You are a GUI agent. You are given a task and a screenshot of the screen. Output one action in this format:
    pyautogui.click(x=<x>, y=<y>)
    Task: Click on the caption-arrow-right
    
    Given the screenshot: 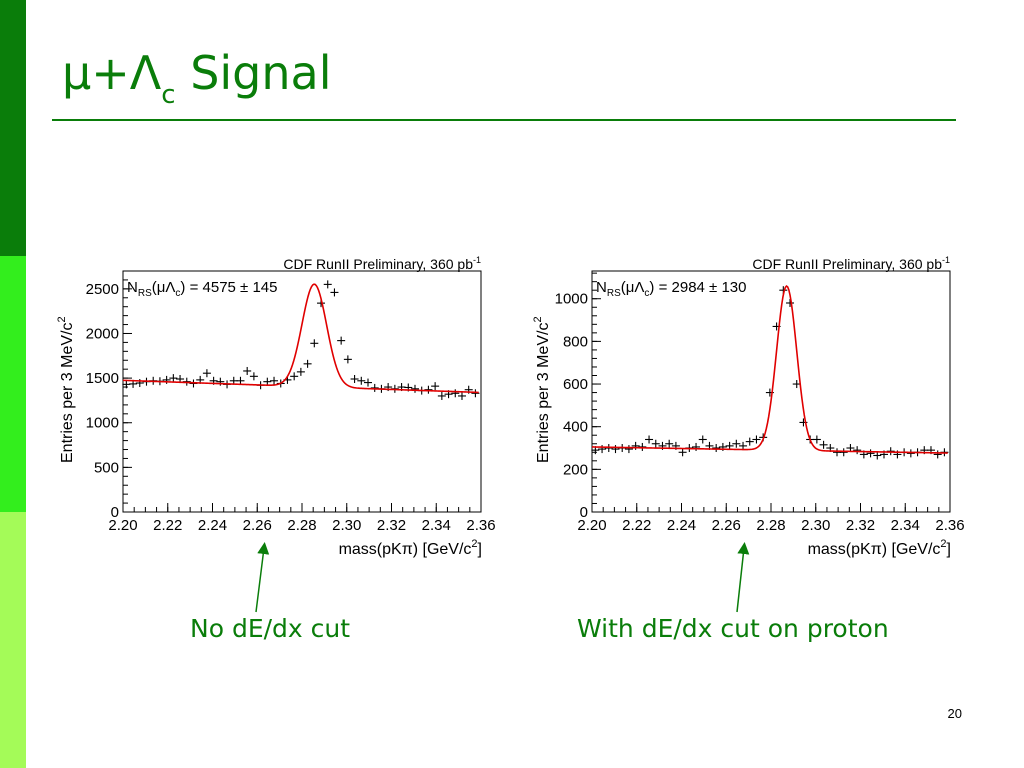 What is the action you would take?
    pyautogui.click(x=743, y=577)
    